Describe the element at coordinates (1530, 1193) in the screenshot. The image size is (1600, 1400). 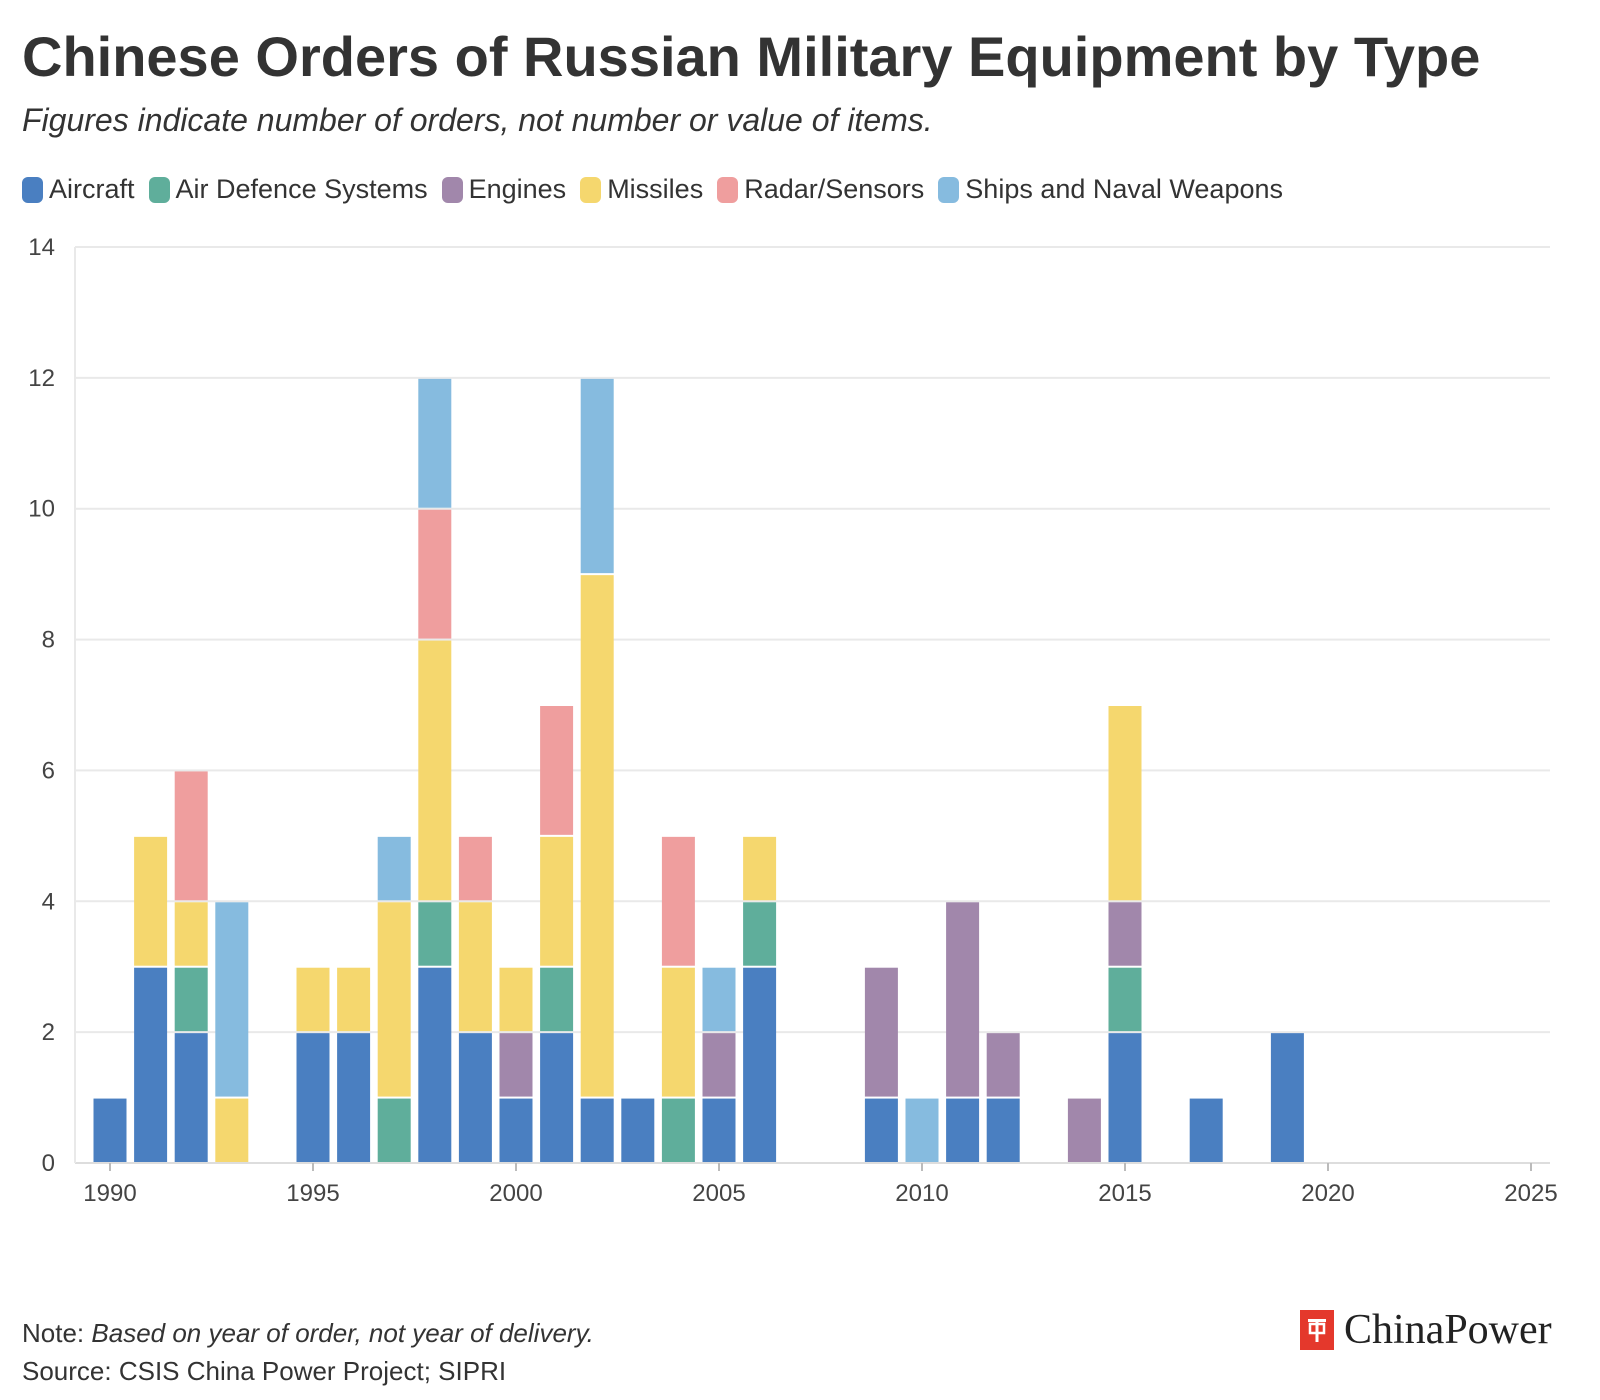
I see `x-tick-label: 2025` at that location.